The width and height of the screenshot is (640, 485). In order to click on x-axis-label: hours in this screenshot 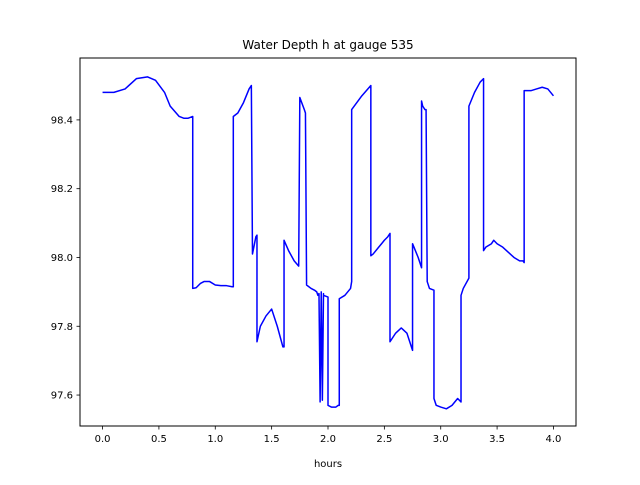, I will do `click(328, 464)`.